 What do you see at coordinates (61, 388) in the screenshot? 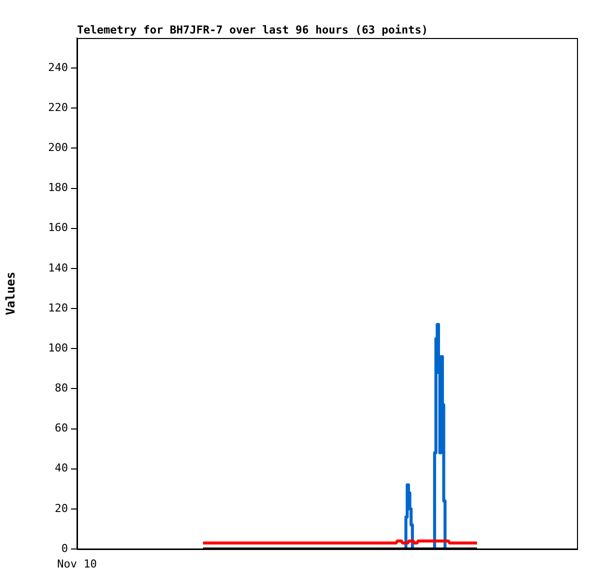
I see `y-tick-label: 80` at bounding box center [61, 388].